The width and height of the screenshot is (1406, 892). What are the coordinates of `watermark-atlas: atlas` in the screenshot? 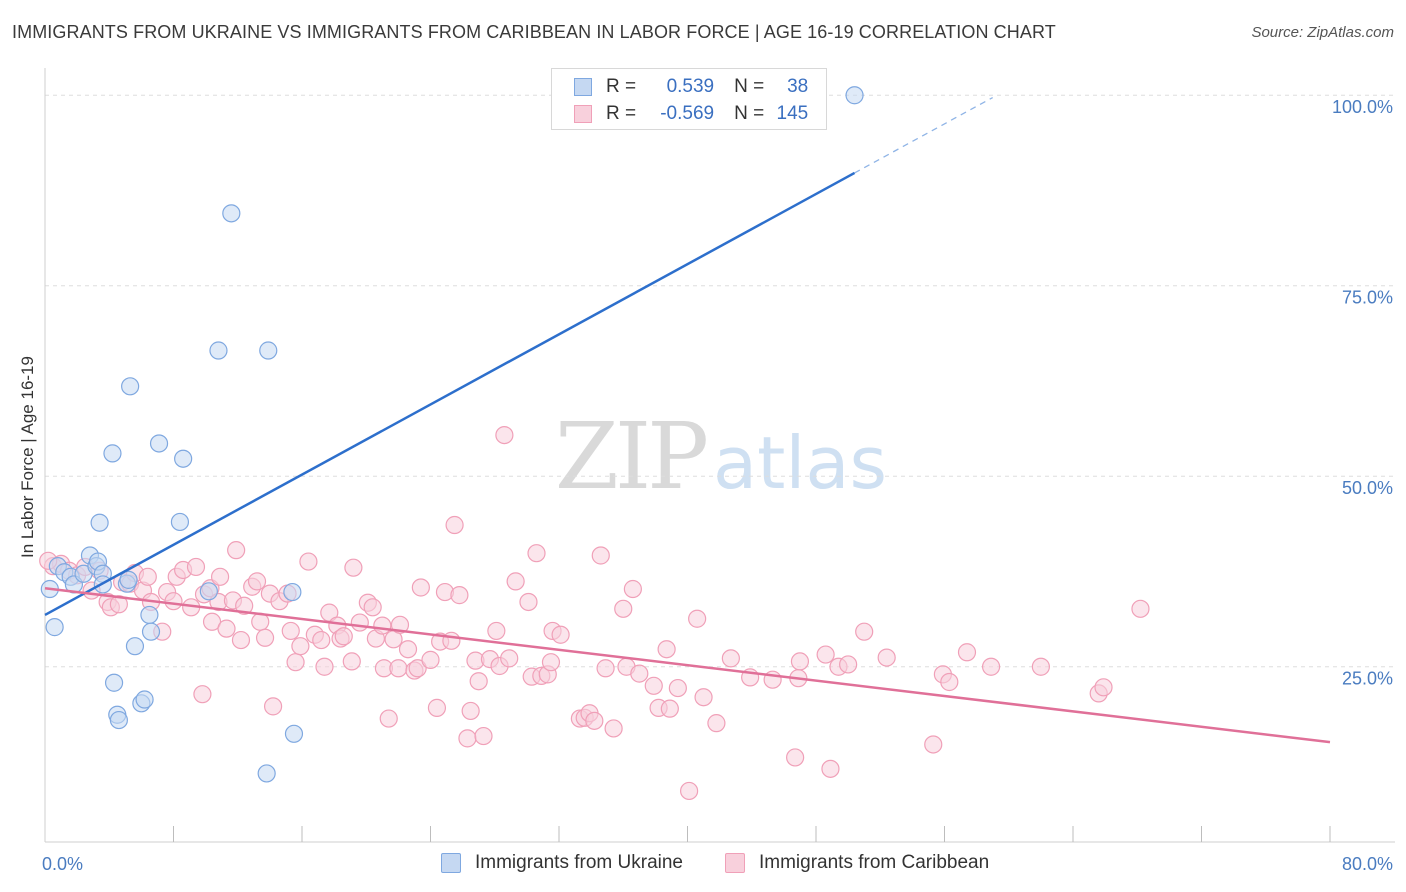 It's located at (800, 463).